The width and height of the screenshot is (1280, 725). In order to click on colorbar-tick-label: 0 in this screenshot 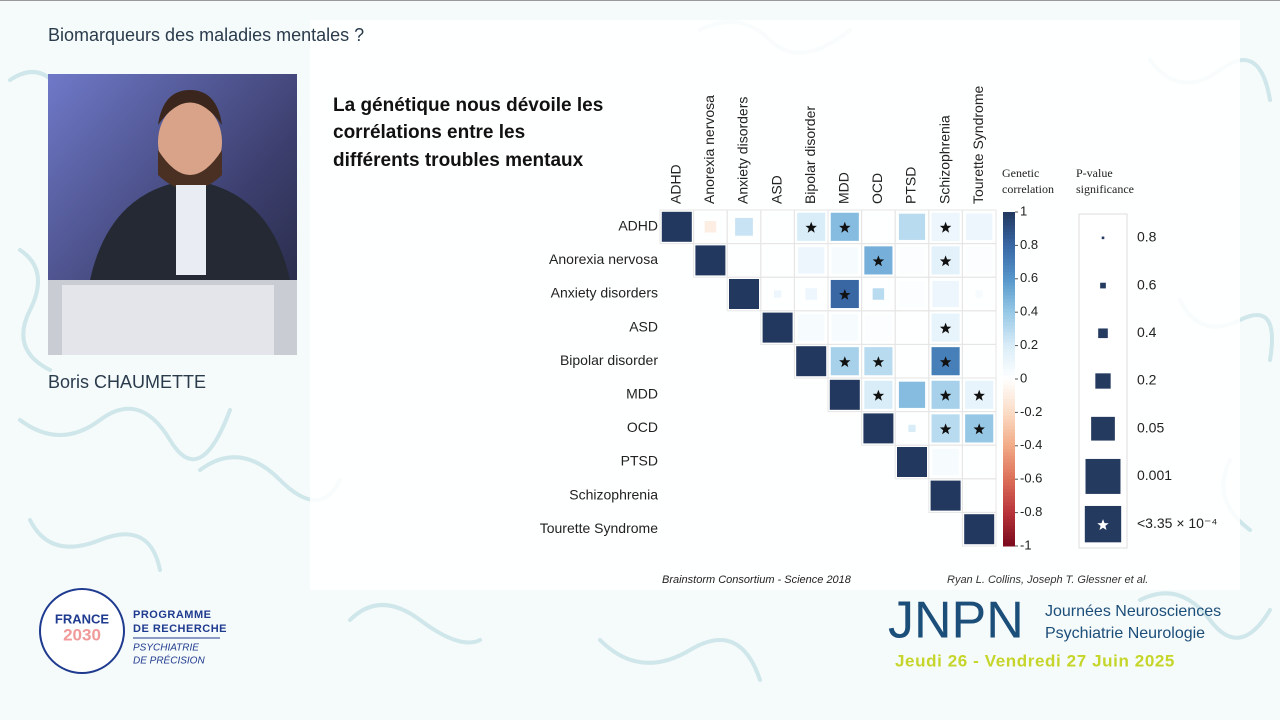, I will do `click(1023, 377)`.